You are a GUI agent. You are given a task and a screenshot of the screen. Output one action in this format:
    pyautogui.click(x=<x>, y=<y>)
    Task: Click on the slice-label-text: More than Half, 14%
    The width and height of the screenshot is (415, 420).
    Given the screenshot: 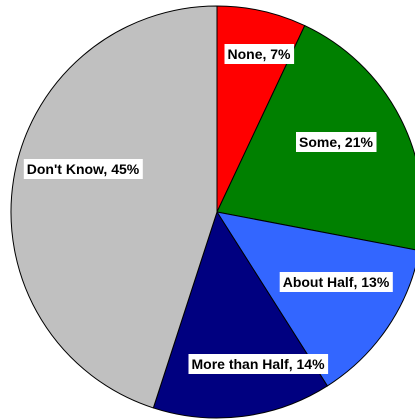 What is the action you would take?
    pyautogui.click(x=258, y=364)
    